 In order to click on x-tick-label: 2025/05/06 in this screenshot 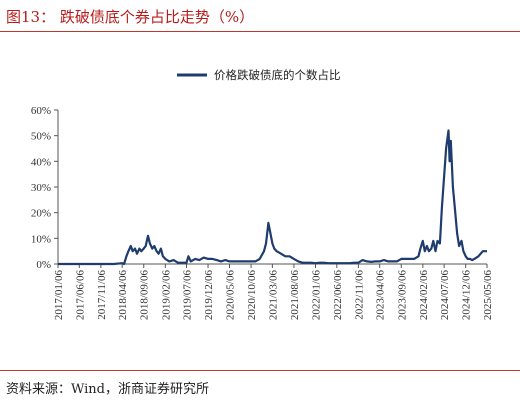, I will do `click(488, 295)`.